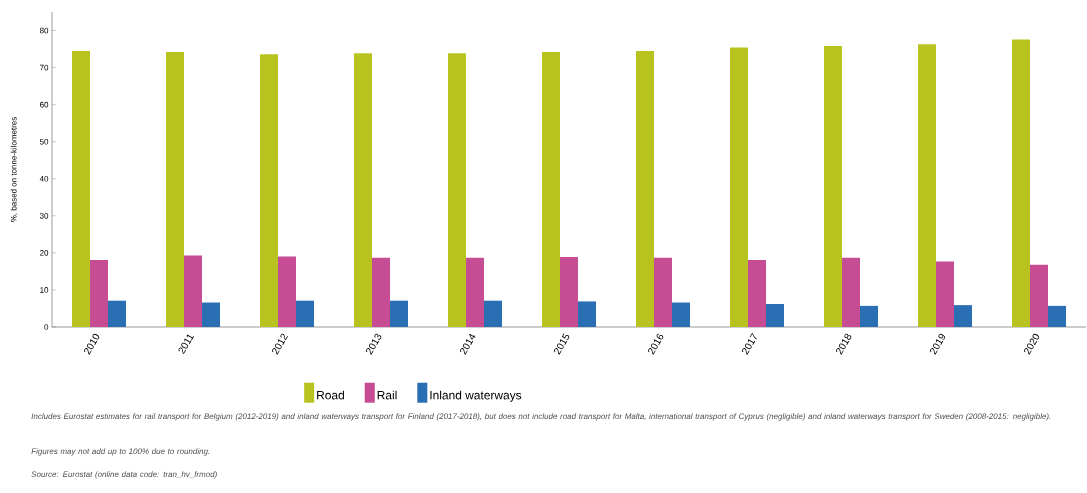  I want to click on legend-label: Road, so click(330, 395).